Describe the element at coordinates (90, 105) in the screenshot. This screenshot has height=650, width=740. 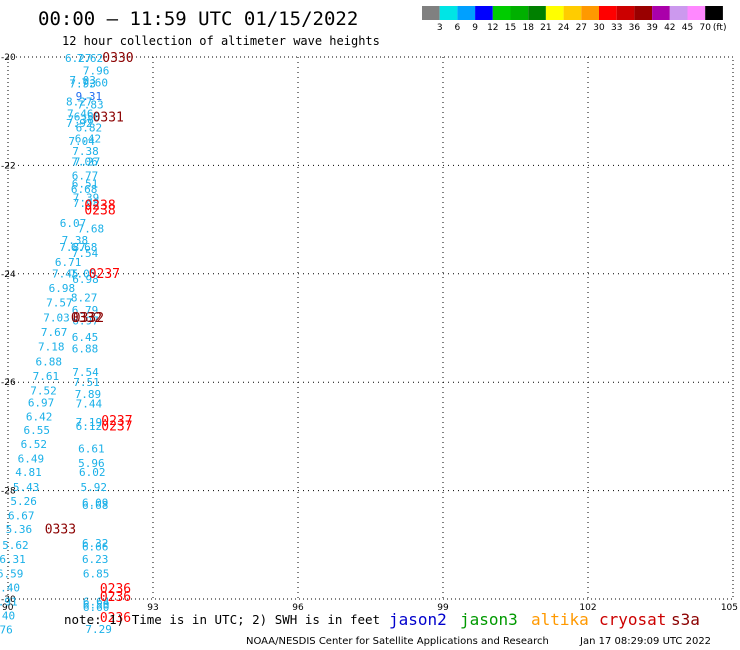
I see `wave-height-reading: 7.83` at that location.